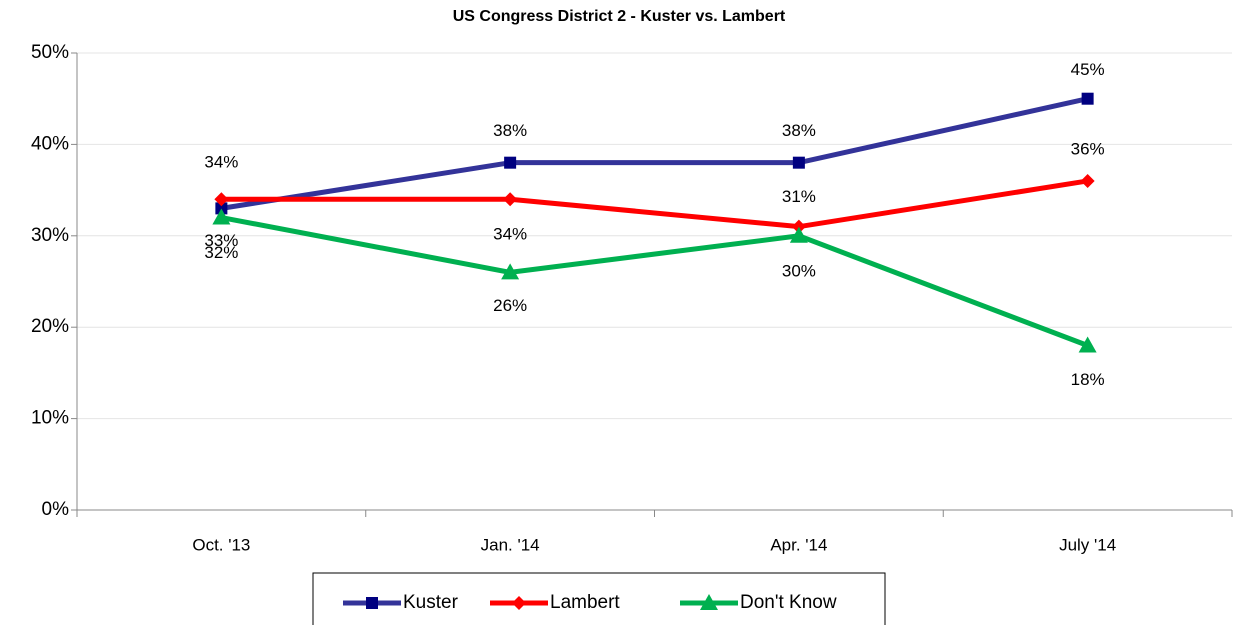 This screenshot has height=625, width=1238. Describe the element at coordinates (431, 602) in the screenshot. I see `legend-label: Kuster` at that location.